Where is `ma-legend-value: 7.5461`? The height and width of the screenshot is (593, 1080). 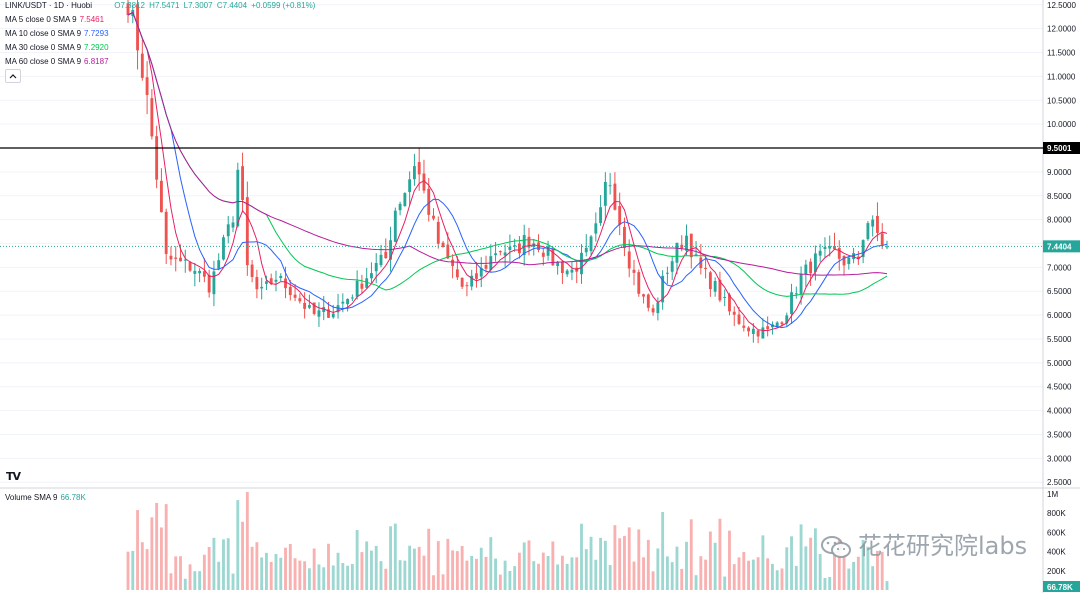
ma-legend-value: 7.5461 is located at coordinates (92, 19).